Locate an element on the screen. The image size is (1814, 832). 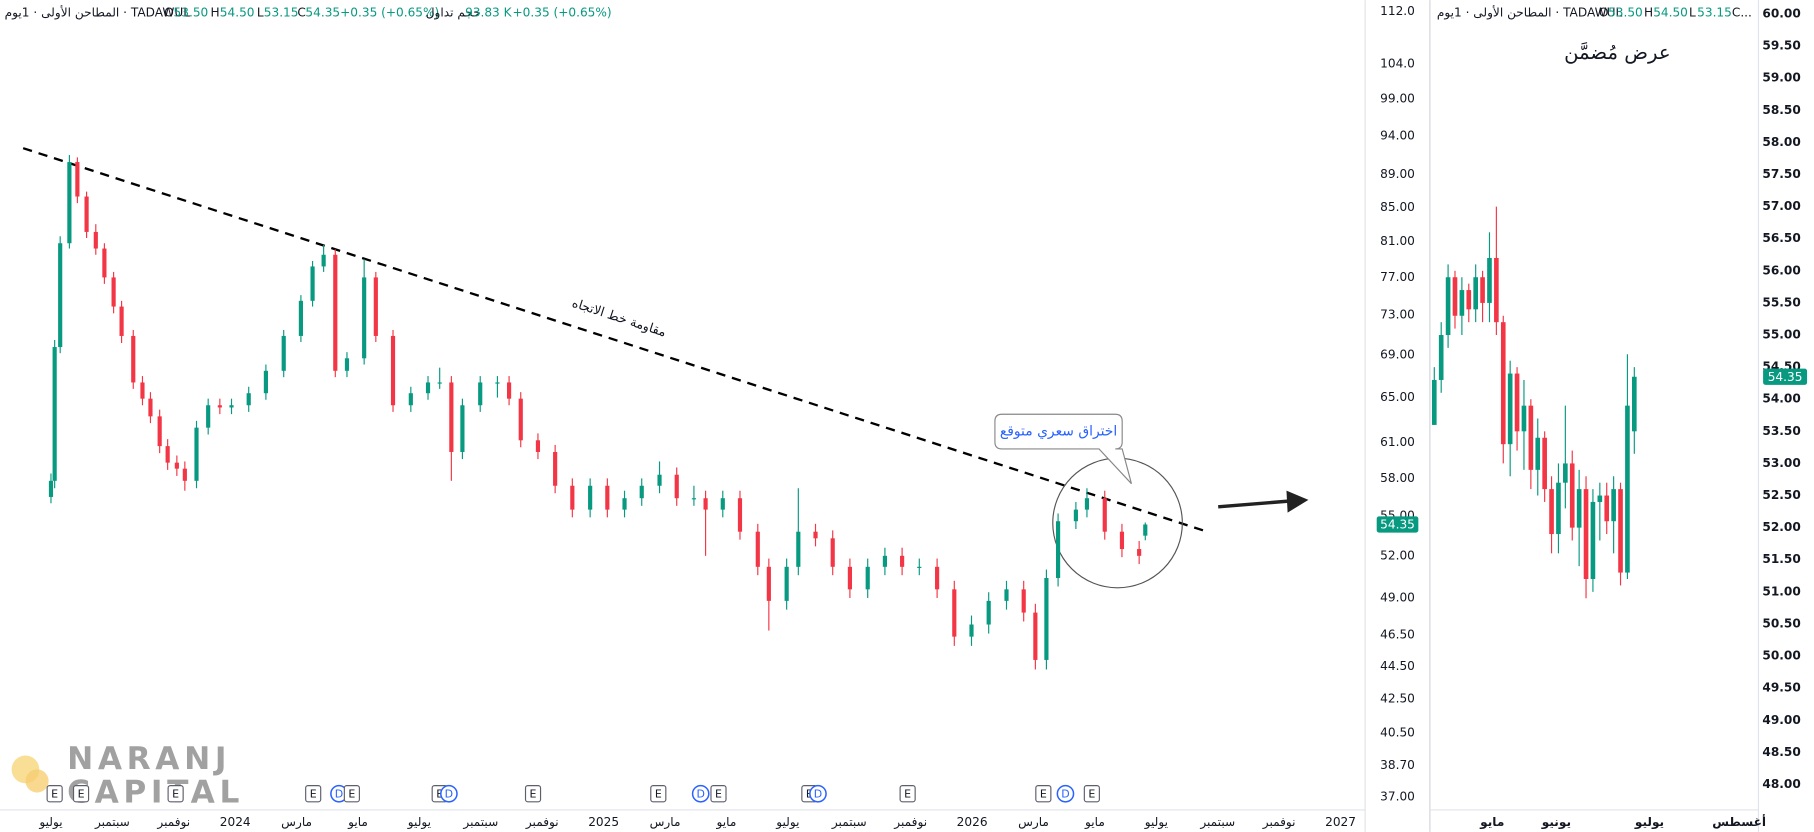
y-tick-label: 52.50 is located at coordinates (1781, 495).